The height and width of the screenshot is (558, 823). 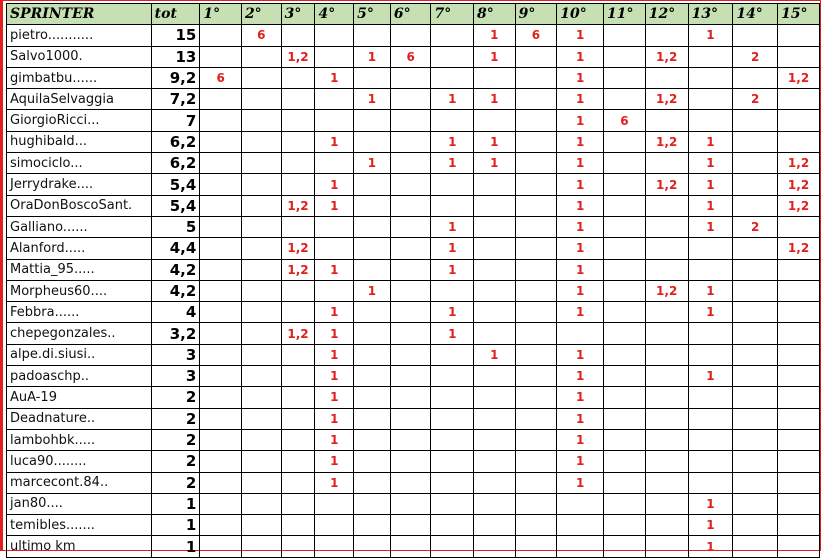 I want to click on stage-7-cell: 1, so click(x=452, y=248).